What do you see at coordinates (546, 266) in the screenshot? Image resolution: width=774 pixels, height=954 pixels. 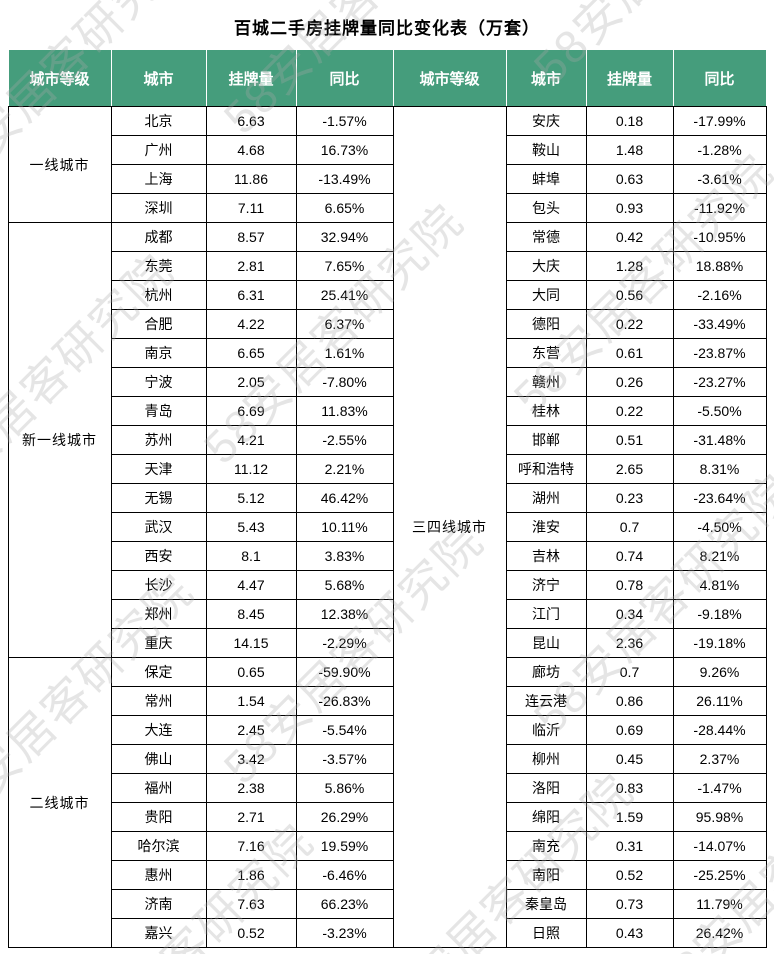 I see `city-cell: 大庆` at bounding box center [546, 266].